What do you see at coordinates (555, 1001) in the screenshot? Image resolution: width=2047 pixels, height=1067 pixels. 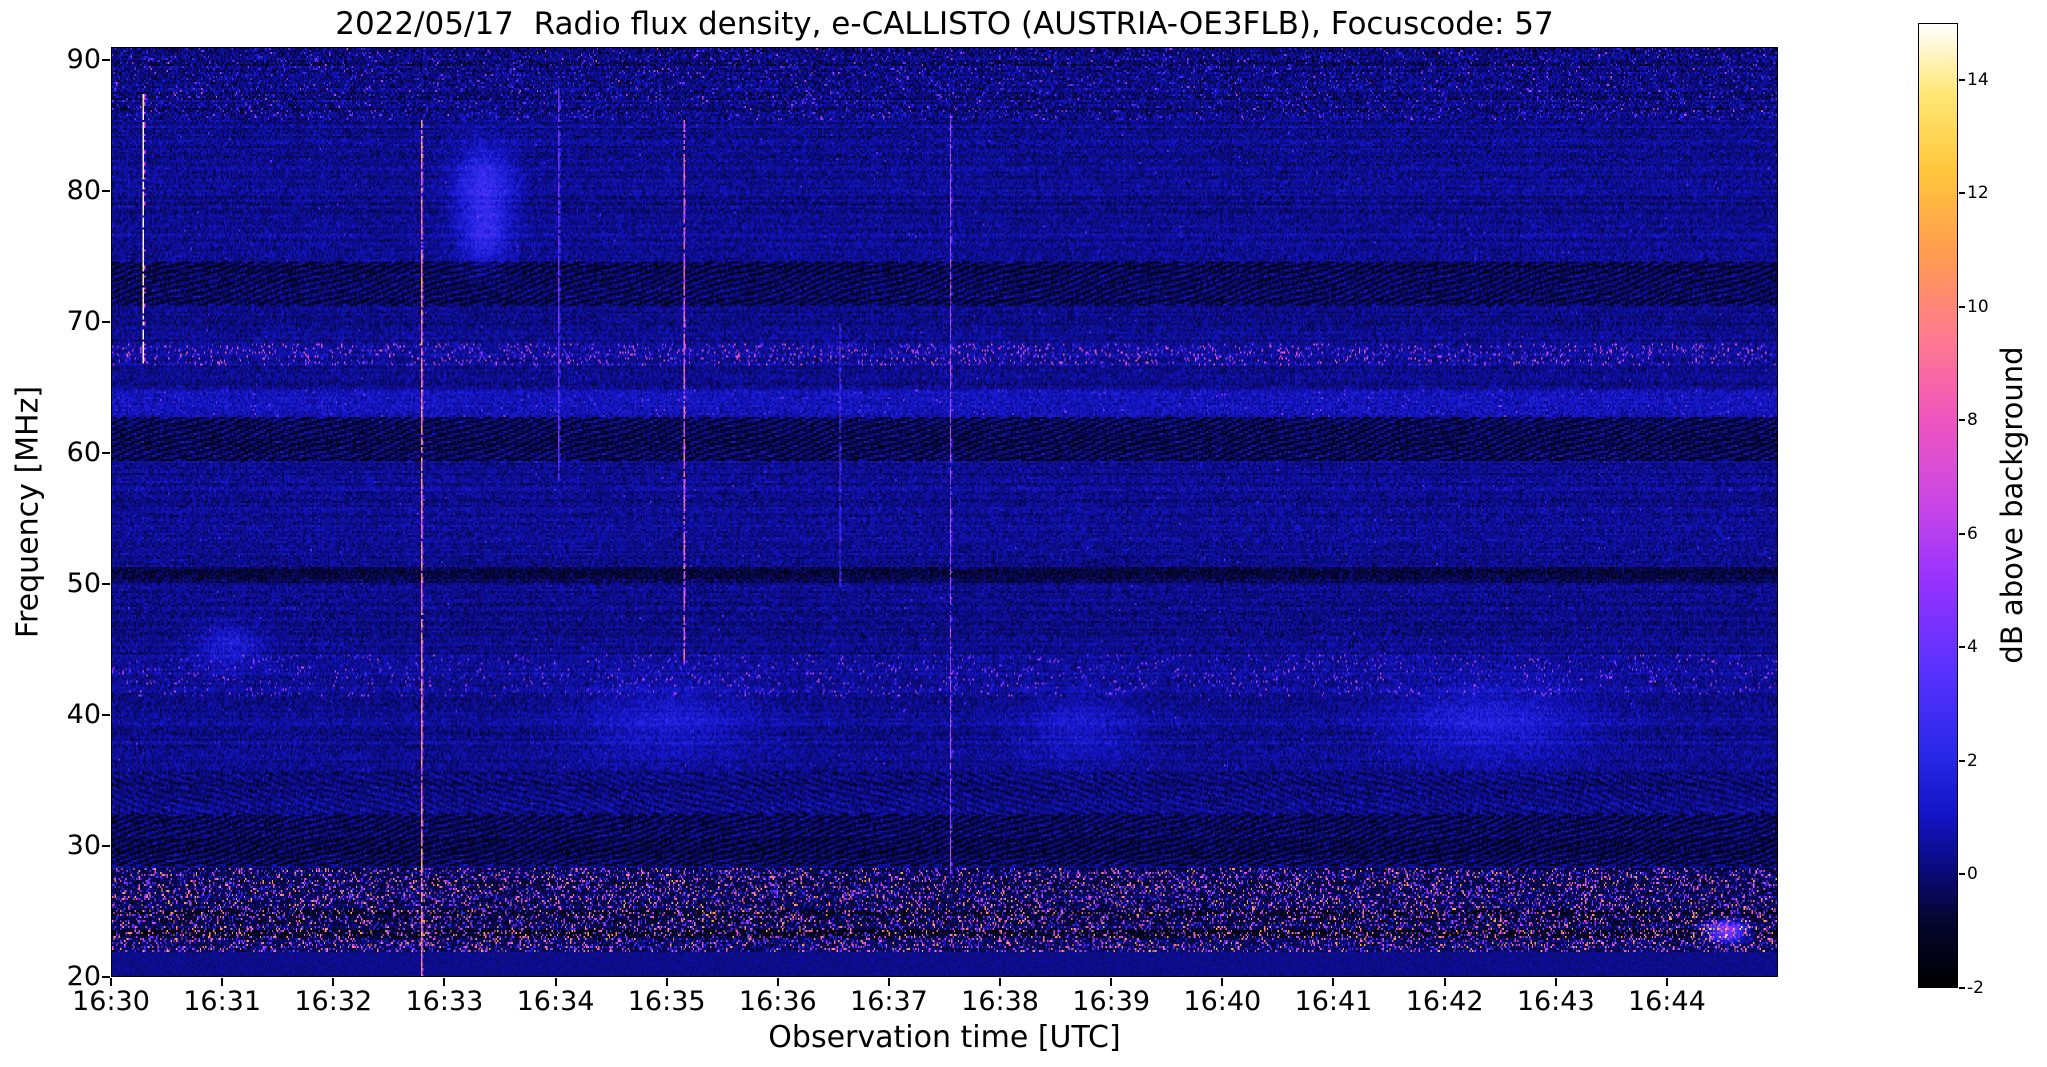 I see `x-tick-label: 16:34` at bounding box center [555, 1001].